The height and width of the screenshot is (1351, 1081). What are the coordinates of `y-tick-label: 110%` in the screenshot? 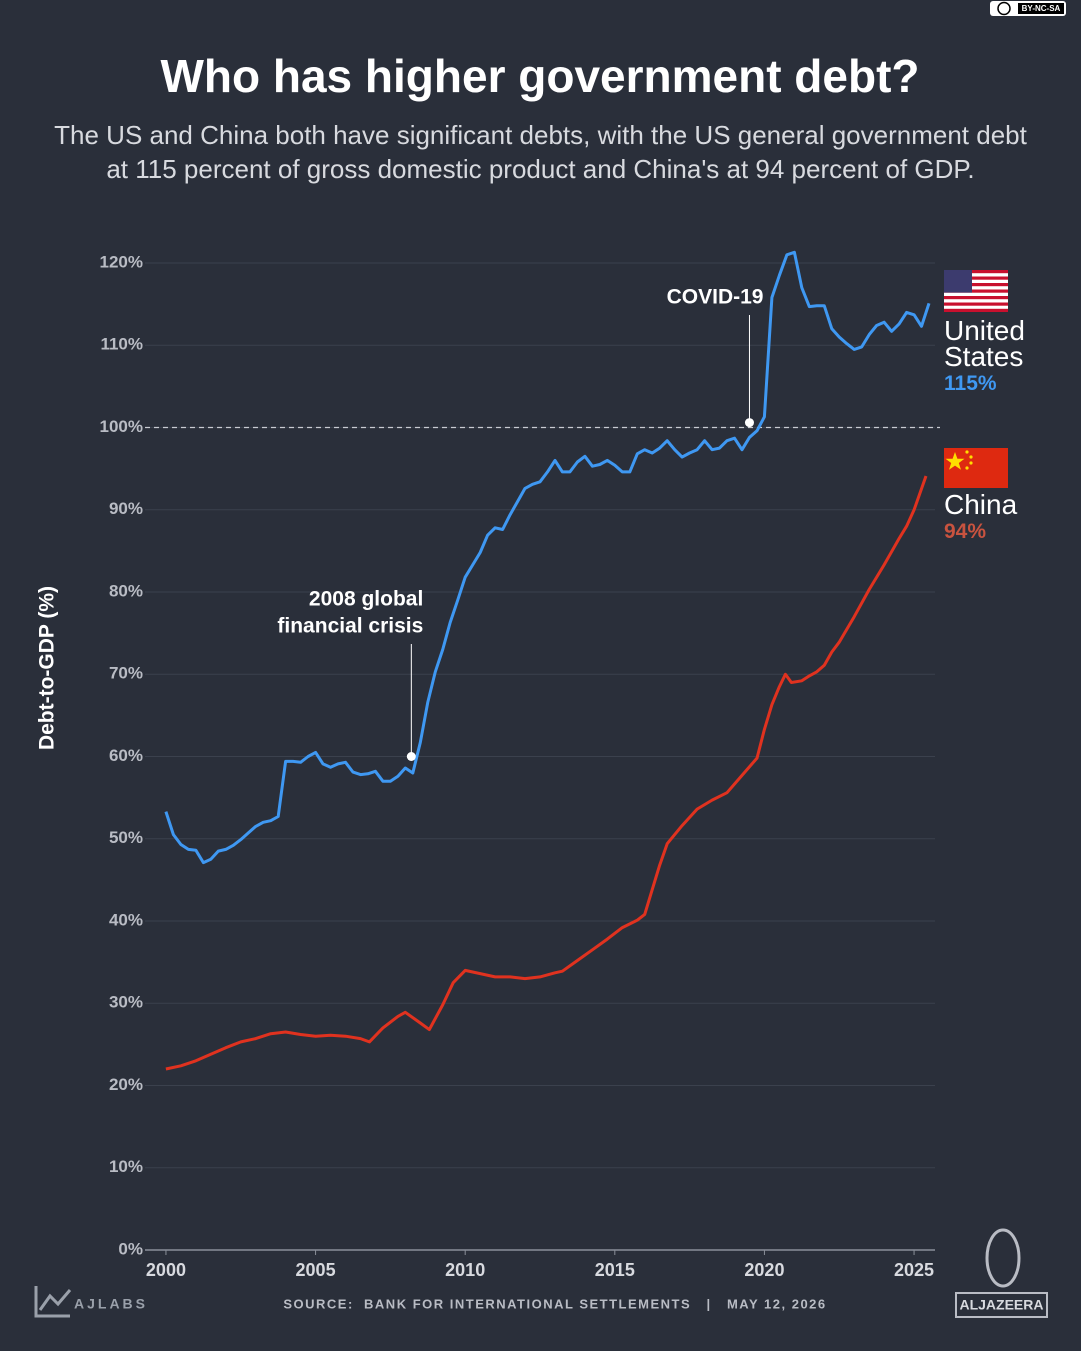 It's located at (121, 344).